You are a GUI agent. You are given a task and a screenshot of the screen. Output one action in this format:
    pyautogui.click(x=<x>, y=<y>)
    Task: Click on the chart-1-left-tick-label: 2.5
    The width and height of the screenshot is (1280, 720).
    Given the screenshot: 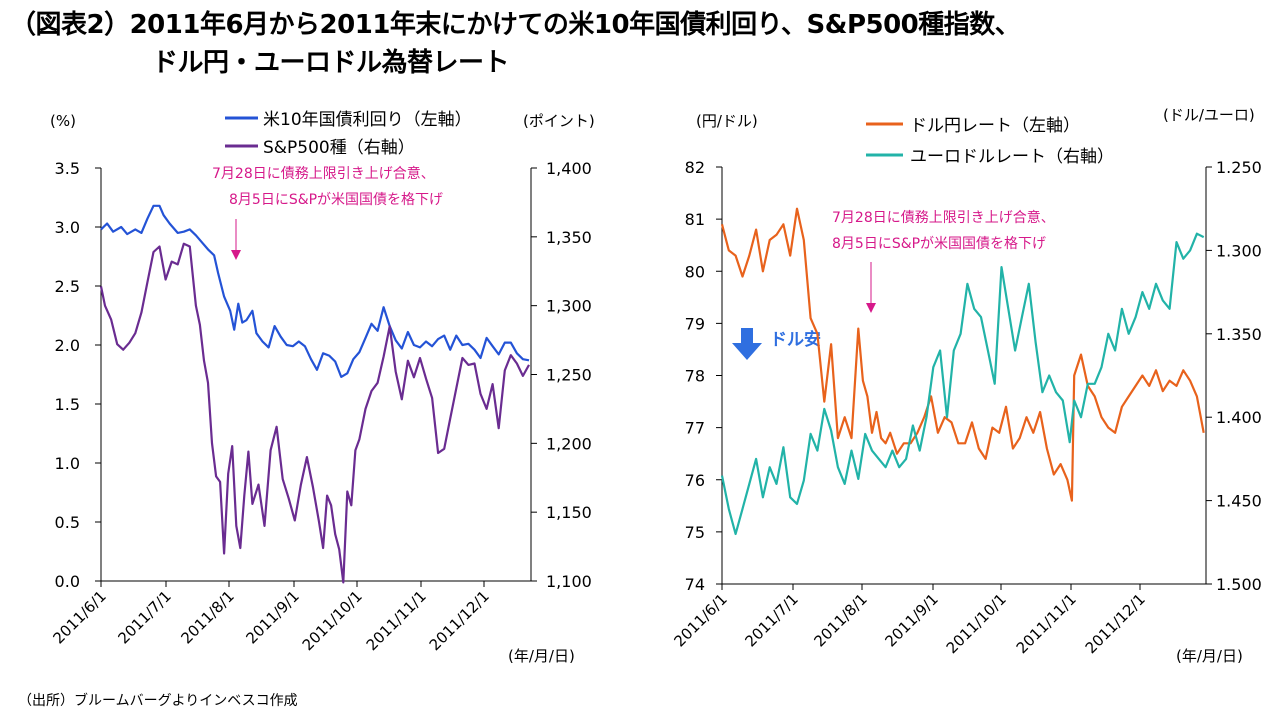 What is the action you would take?
    pyautogui.click(x=67, y=286)
    